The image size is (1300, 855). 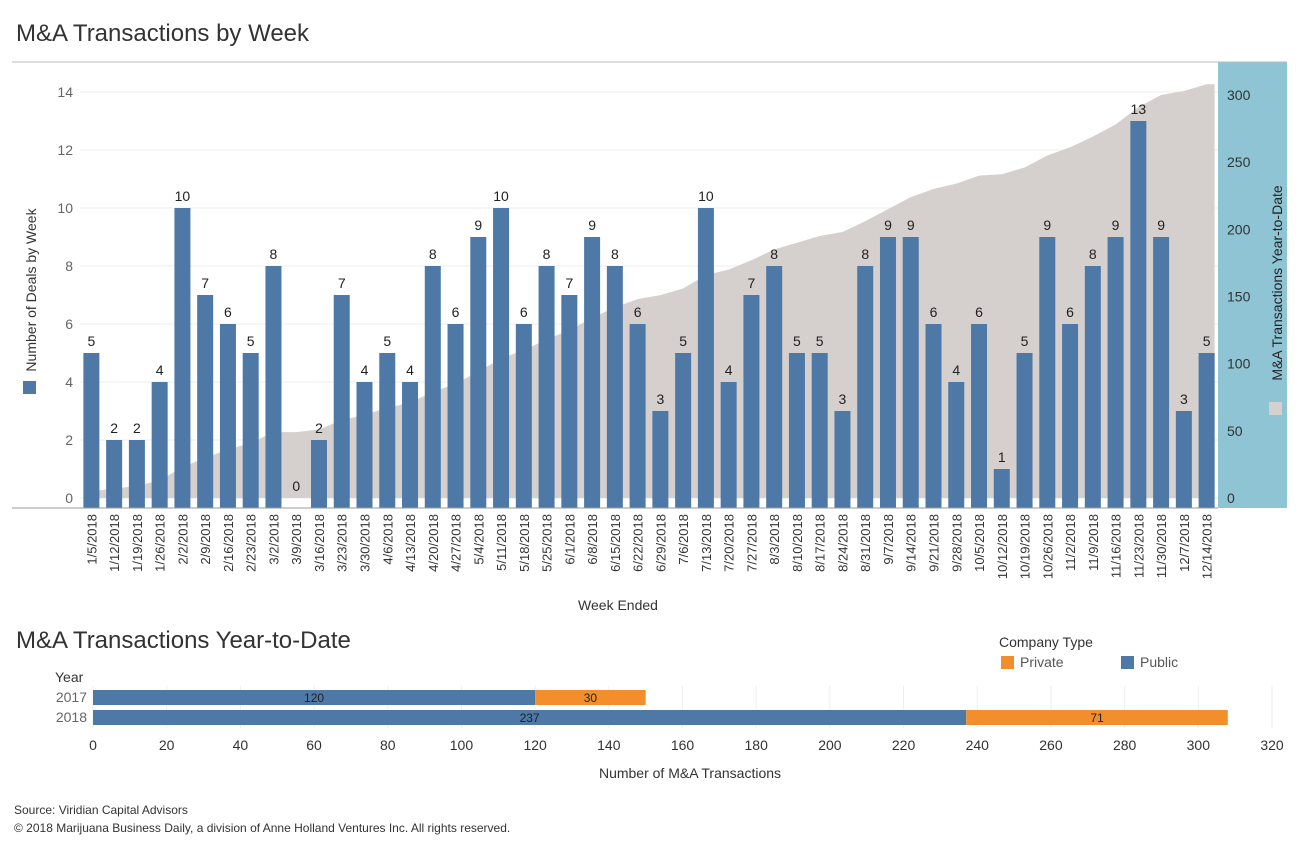 I want to click on year-label: 2018, so click(x=71, y=717).